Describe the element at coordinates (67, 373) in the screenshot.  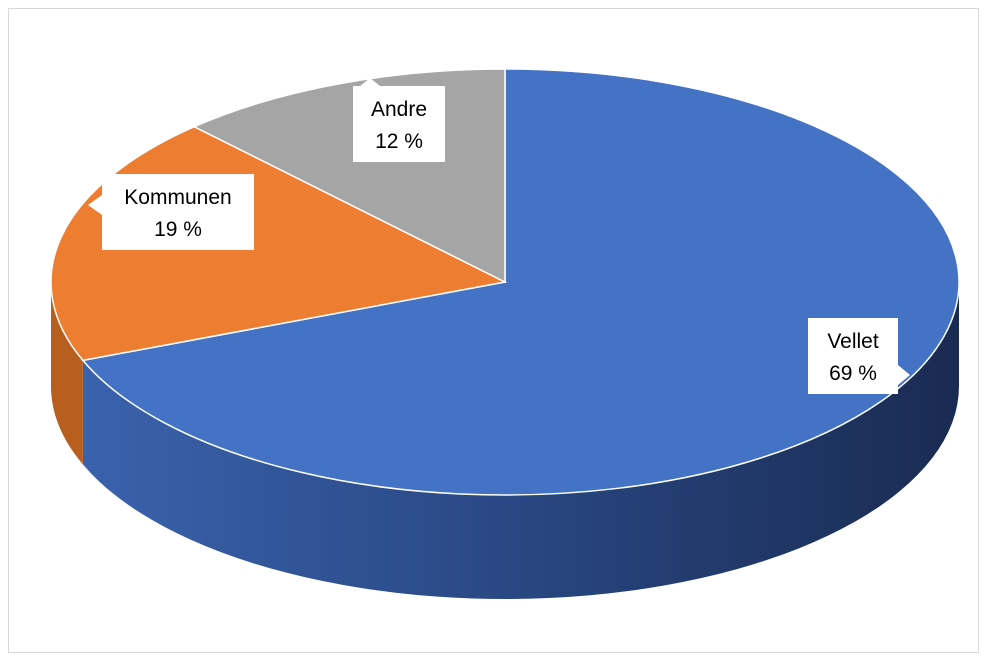
I see `slice-side-kommunen` at that location.